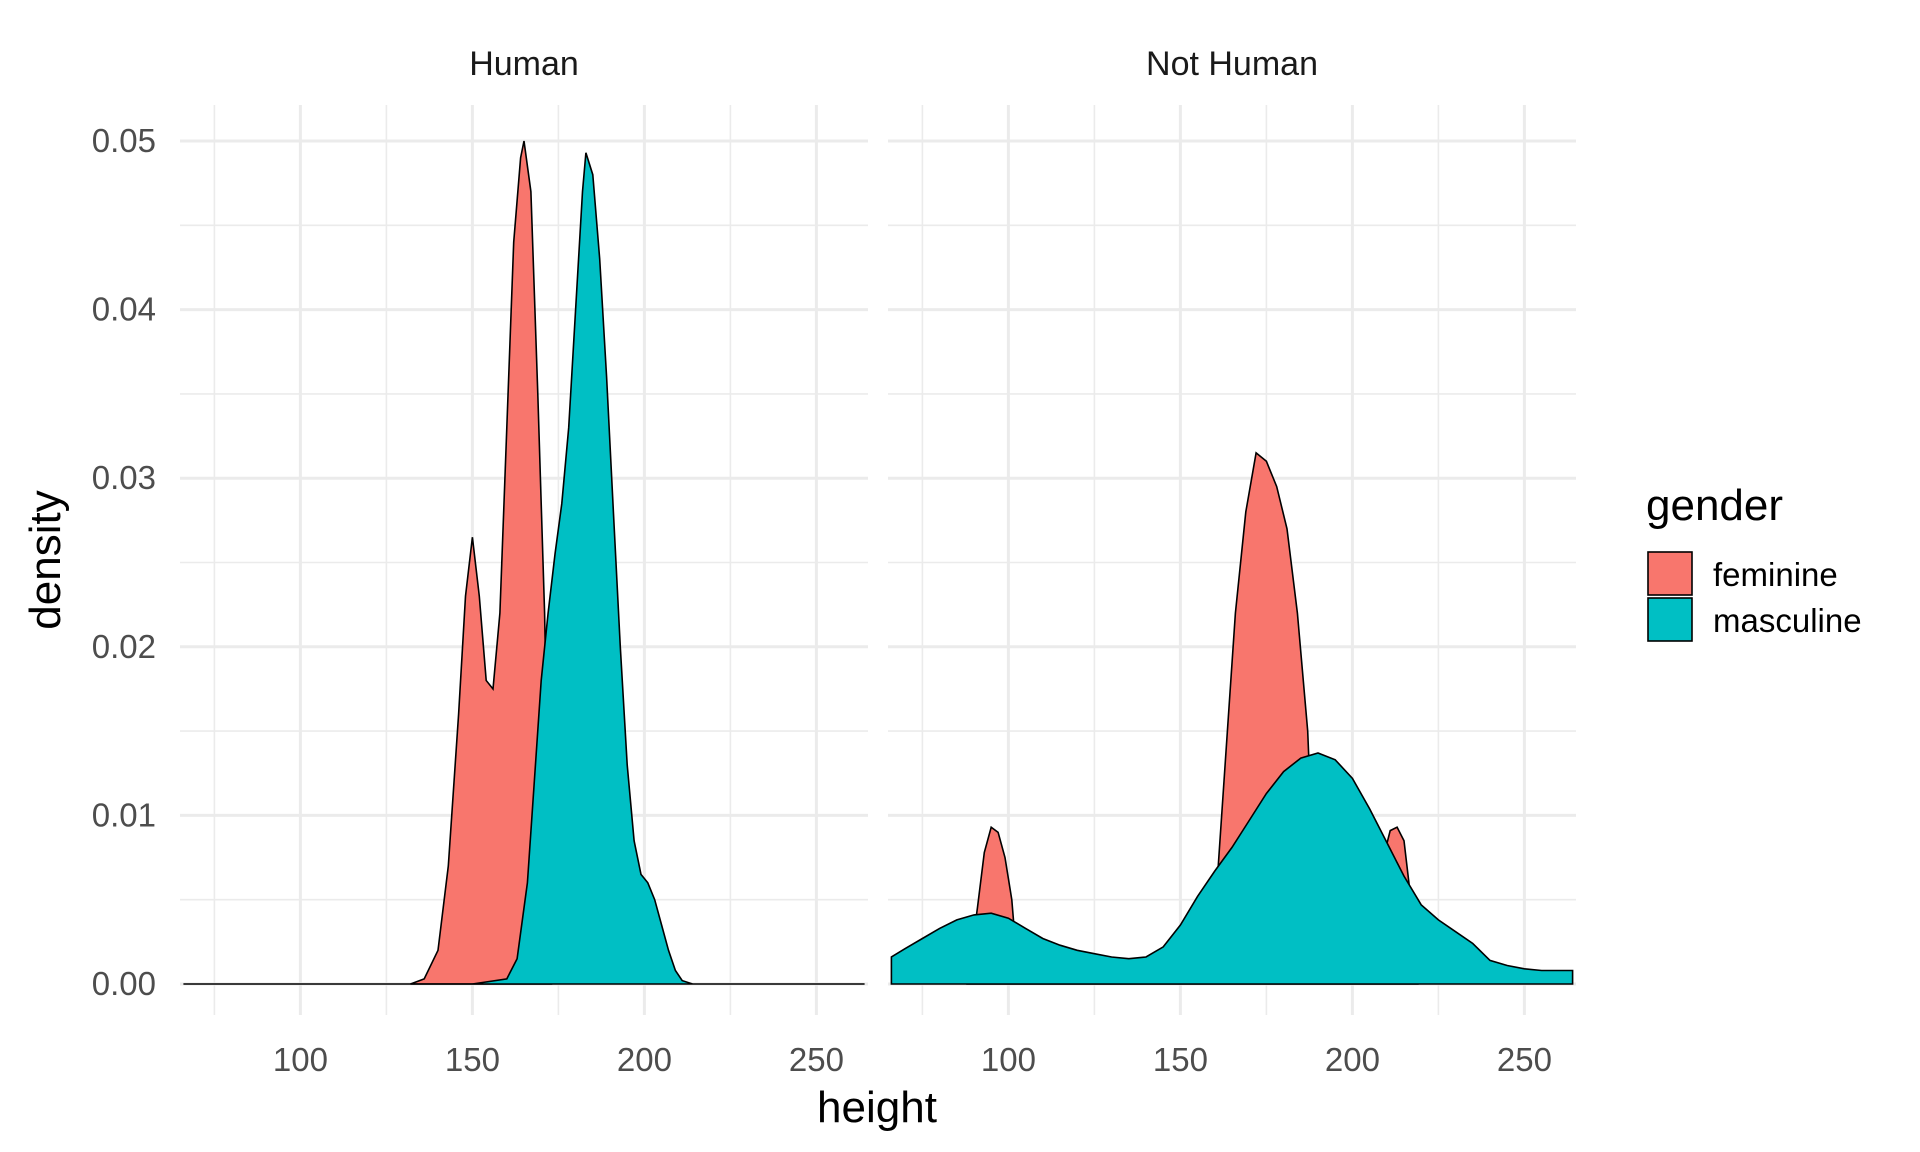  Describe the element at coordinates (524, 64) in the screenshot. I see `facet-title-human: Human` at that location.